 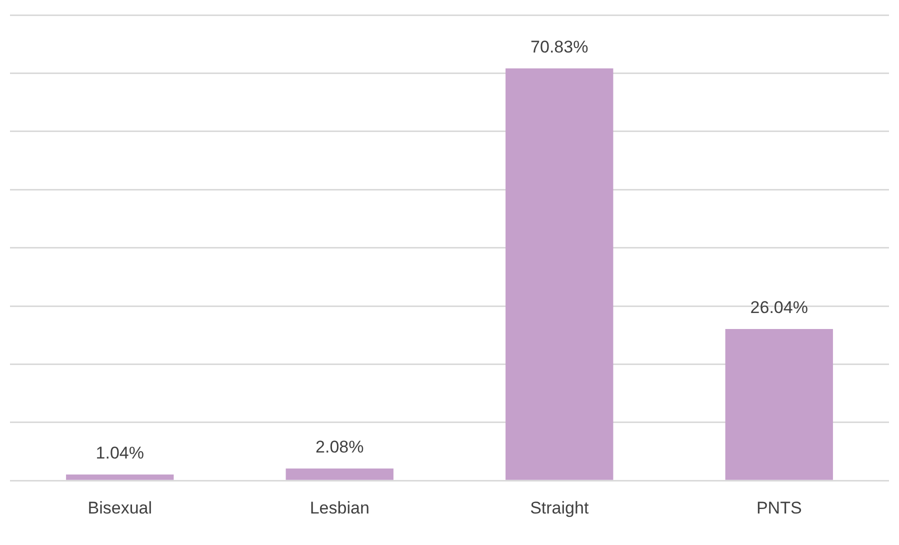 What do you see at coordinates (779, 508) in the screenshot?
I see `x-tick-label: PNTS` at bounding box center [779, 508].